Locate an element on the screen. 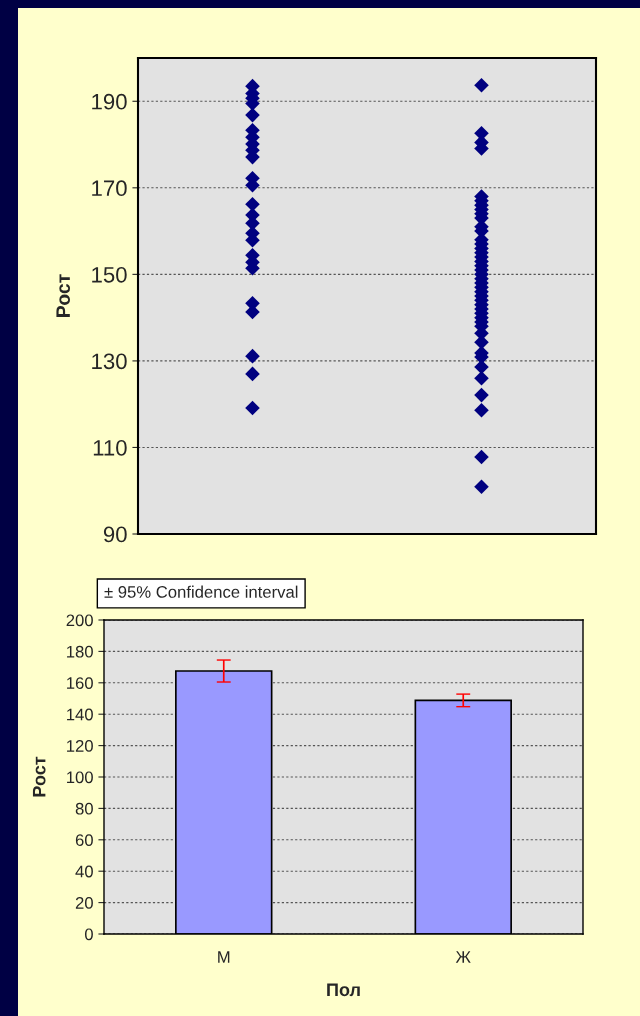 This screenshot has width=640, height=1016. text: ± 95% Confidence interval is located at coordinates (201, 591).